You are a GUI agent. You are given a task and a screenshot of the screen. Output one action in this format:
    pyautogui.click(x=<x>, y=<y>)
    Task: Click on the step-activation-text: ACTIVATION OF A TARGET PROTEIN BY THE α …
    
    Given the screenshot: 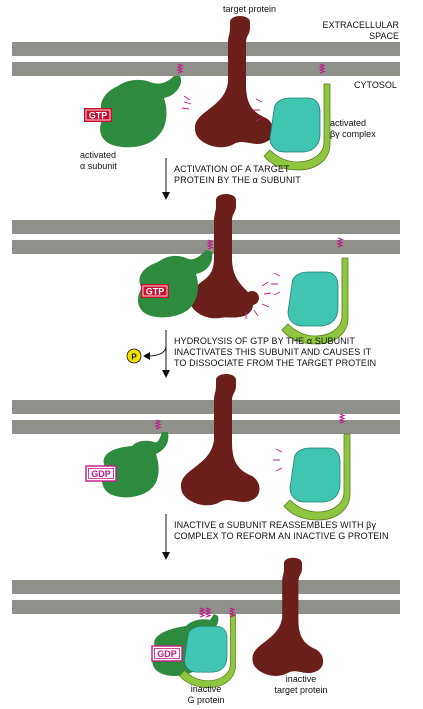 What is the action you would take?
    pyautogui.click(x=237, y=174)
    